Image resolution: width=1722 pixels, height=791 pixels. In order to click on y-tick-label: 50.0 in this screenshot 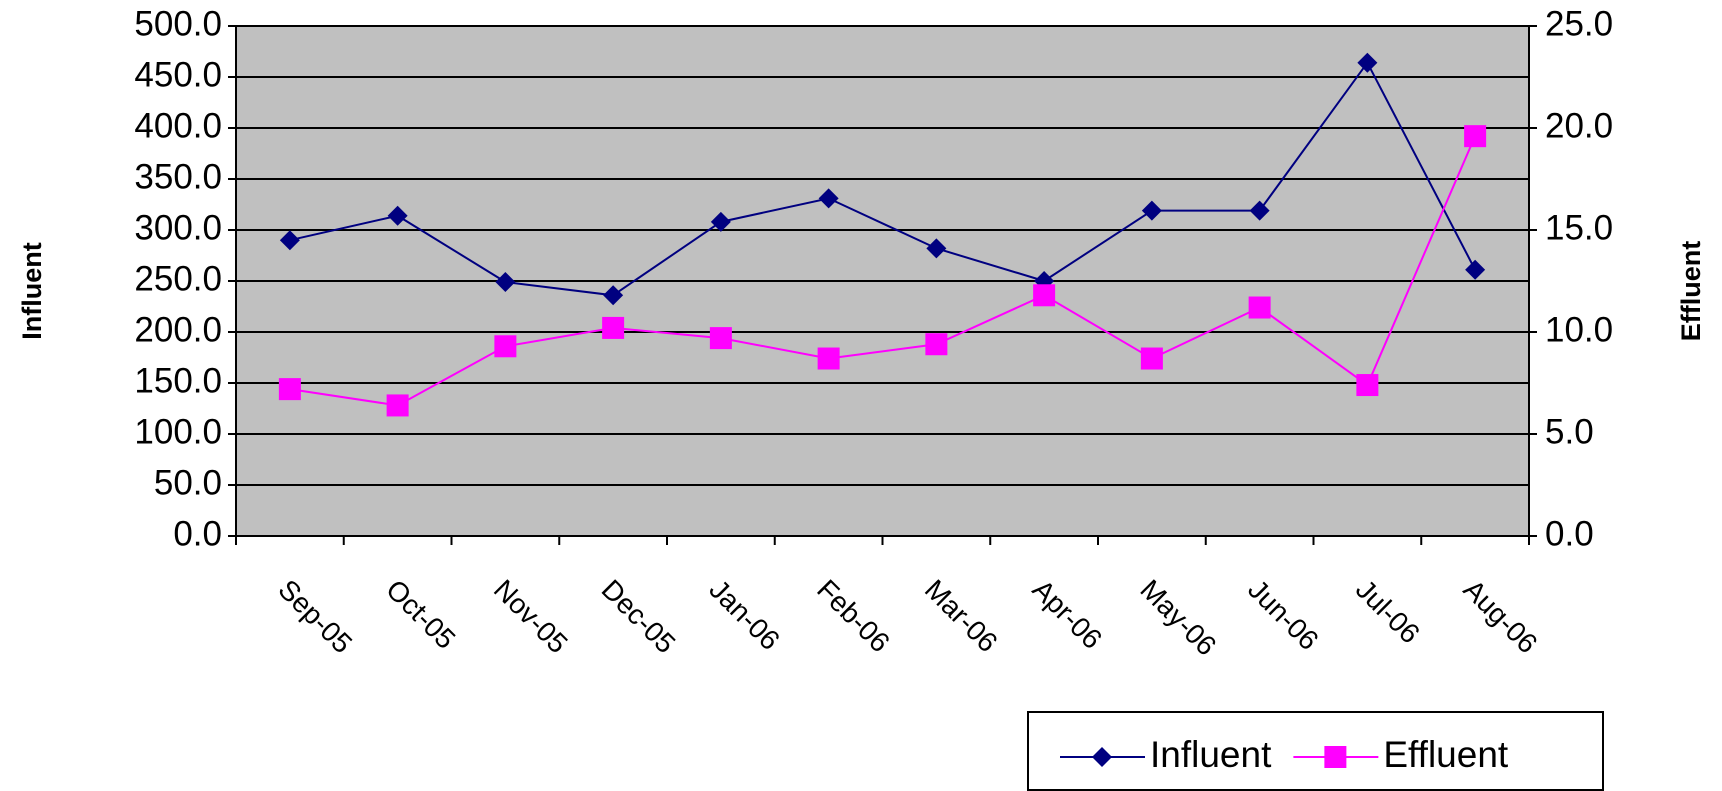, I will do `click(188, 482)`.